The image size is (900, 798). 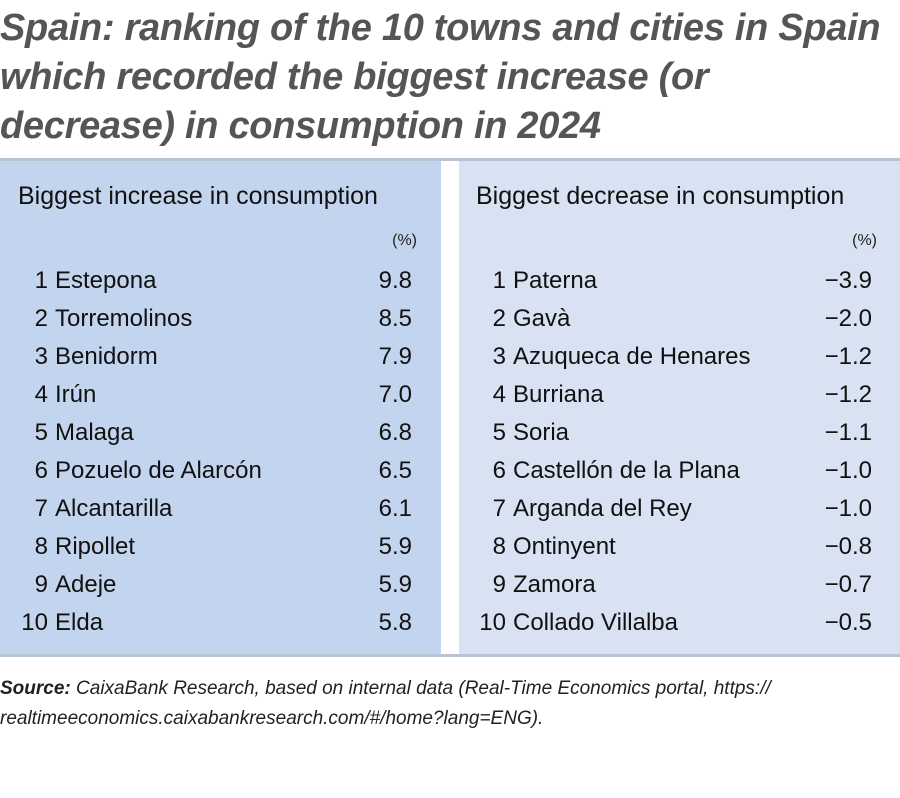 What do you see at coordinates (35, 688) in the screenshot?
I see `source-label: Source:` at bounding box center [35, 688].